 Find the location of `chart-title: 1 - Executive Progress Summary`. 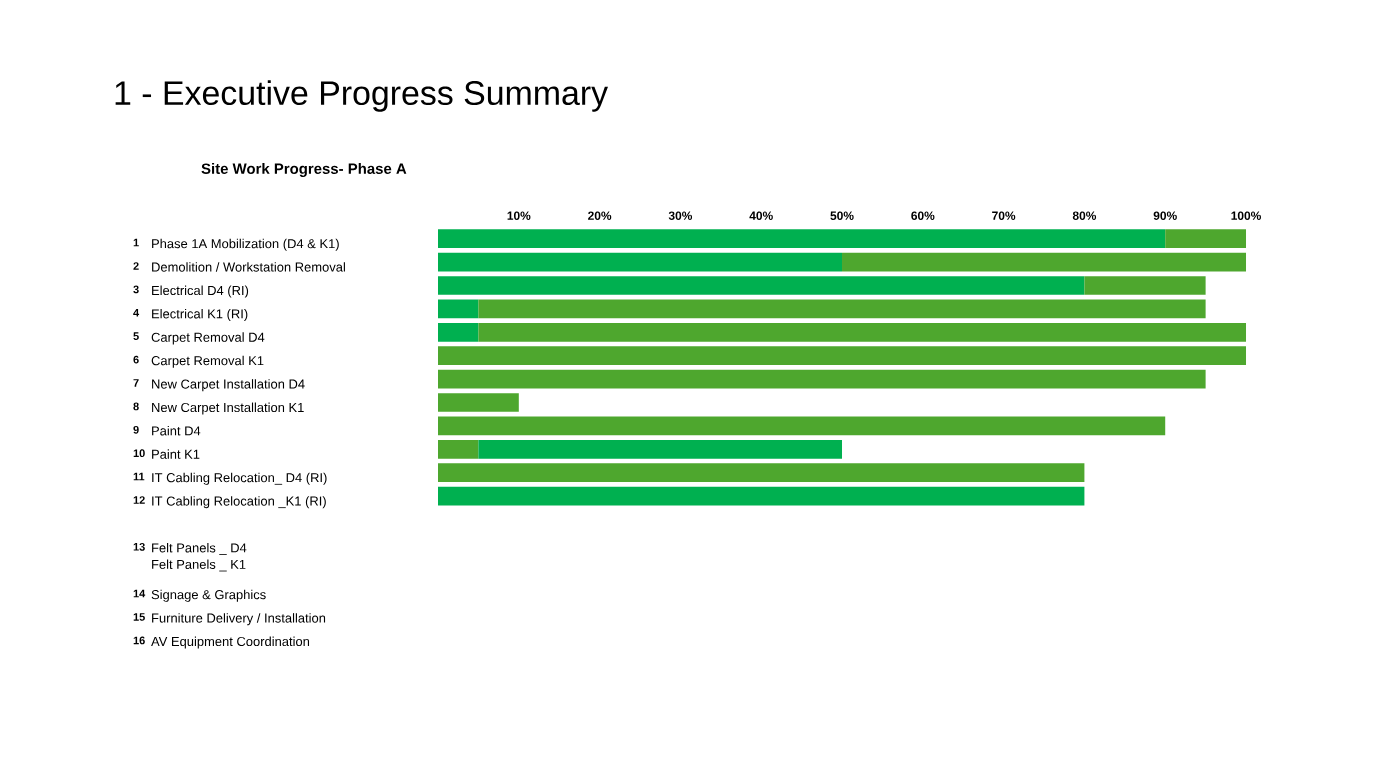

chart-title: 1 - Executive Progress Summary is located at coordinates (361, 96).